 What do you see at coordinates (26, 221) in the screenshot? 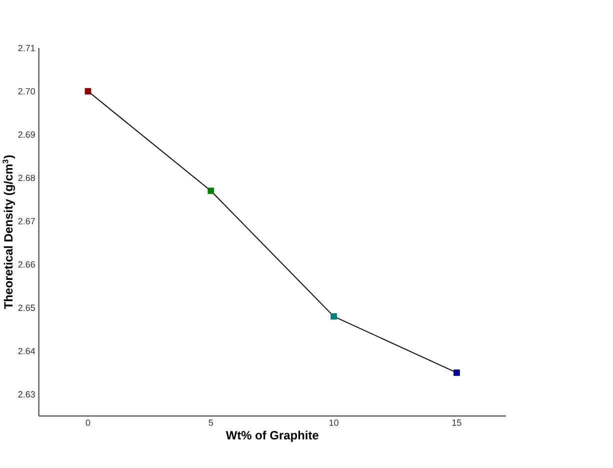
I see `y-tick-label: 2.67` at bounding box center [26, 221].